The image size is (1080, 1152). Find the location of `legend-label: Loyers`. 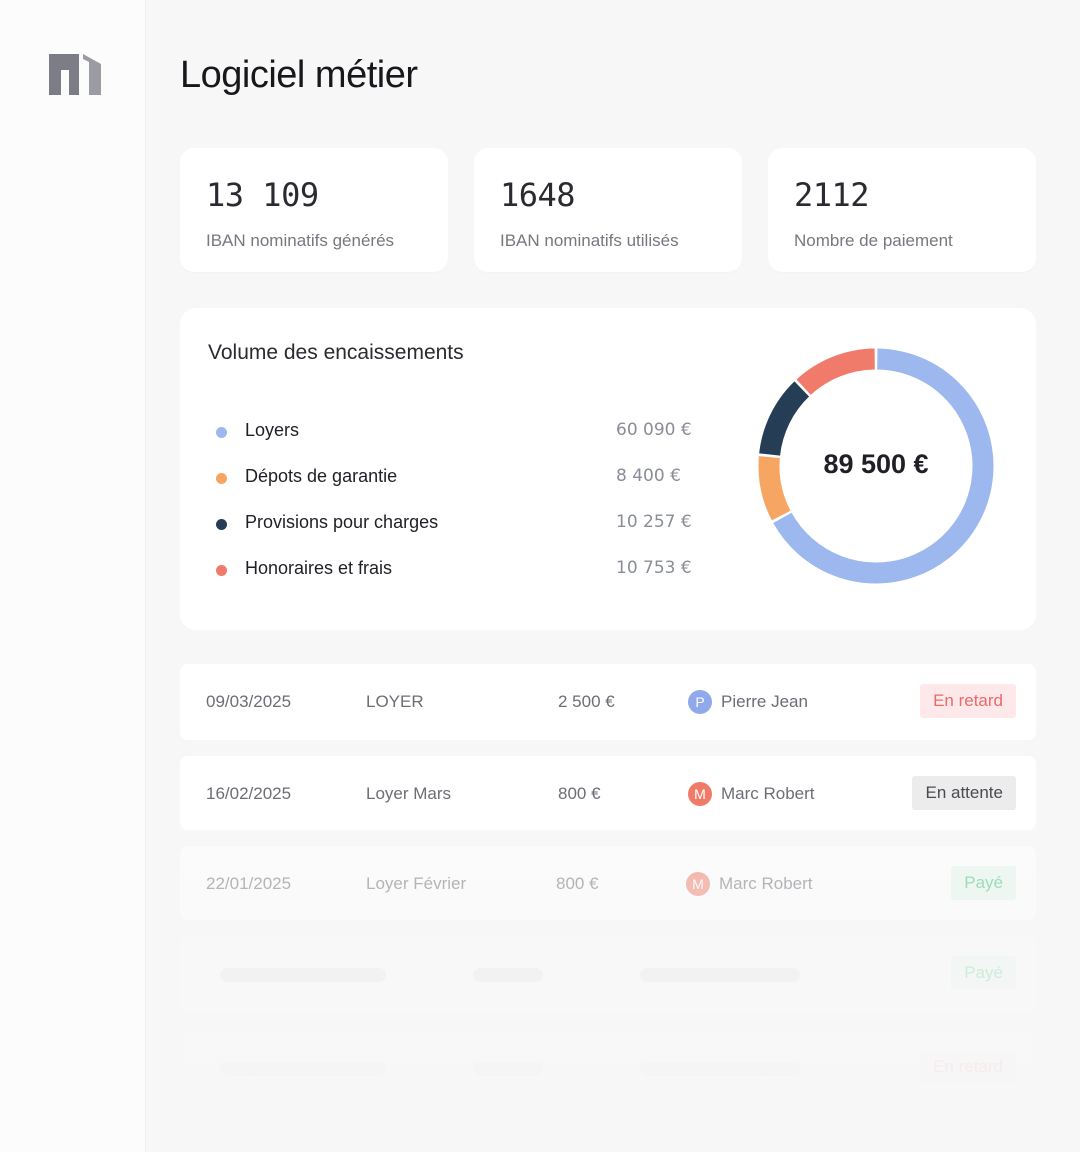

legend-label: Loyers is located at coordinates (272, 430).